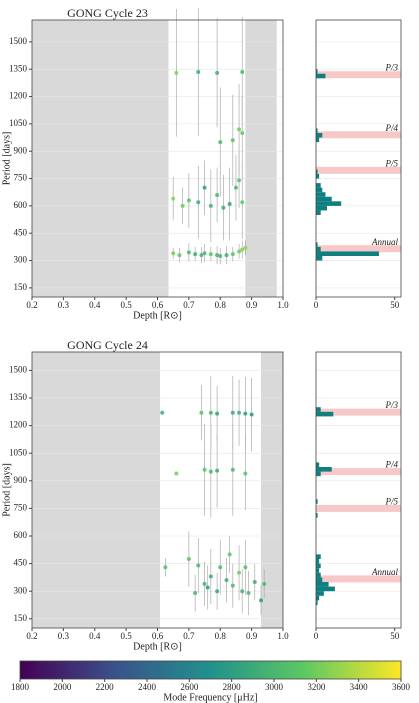 The image size is (419, 703). I want to click on chart-title: GONG Cycle 24, so click(107, 345).